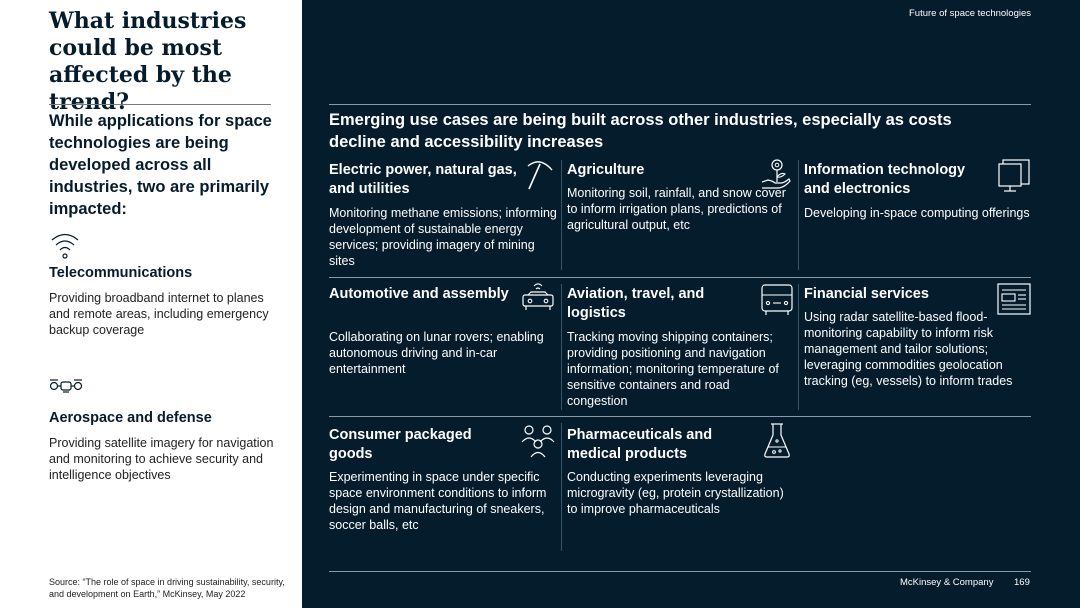  Describe the element at coordinates (121, 273) in the screenshot. I see `industry-title-telecom: Telecommunications` at that location.